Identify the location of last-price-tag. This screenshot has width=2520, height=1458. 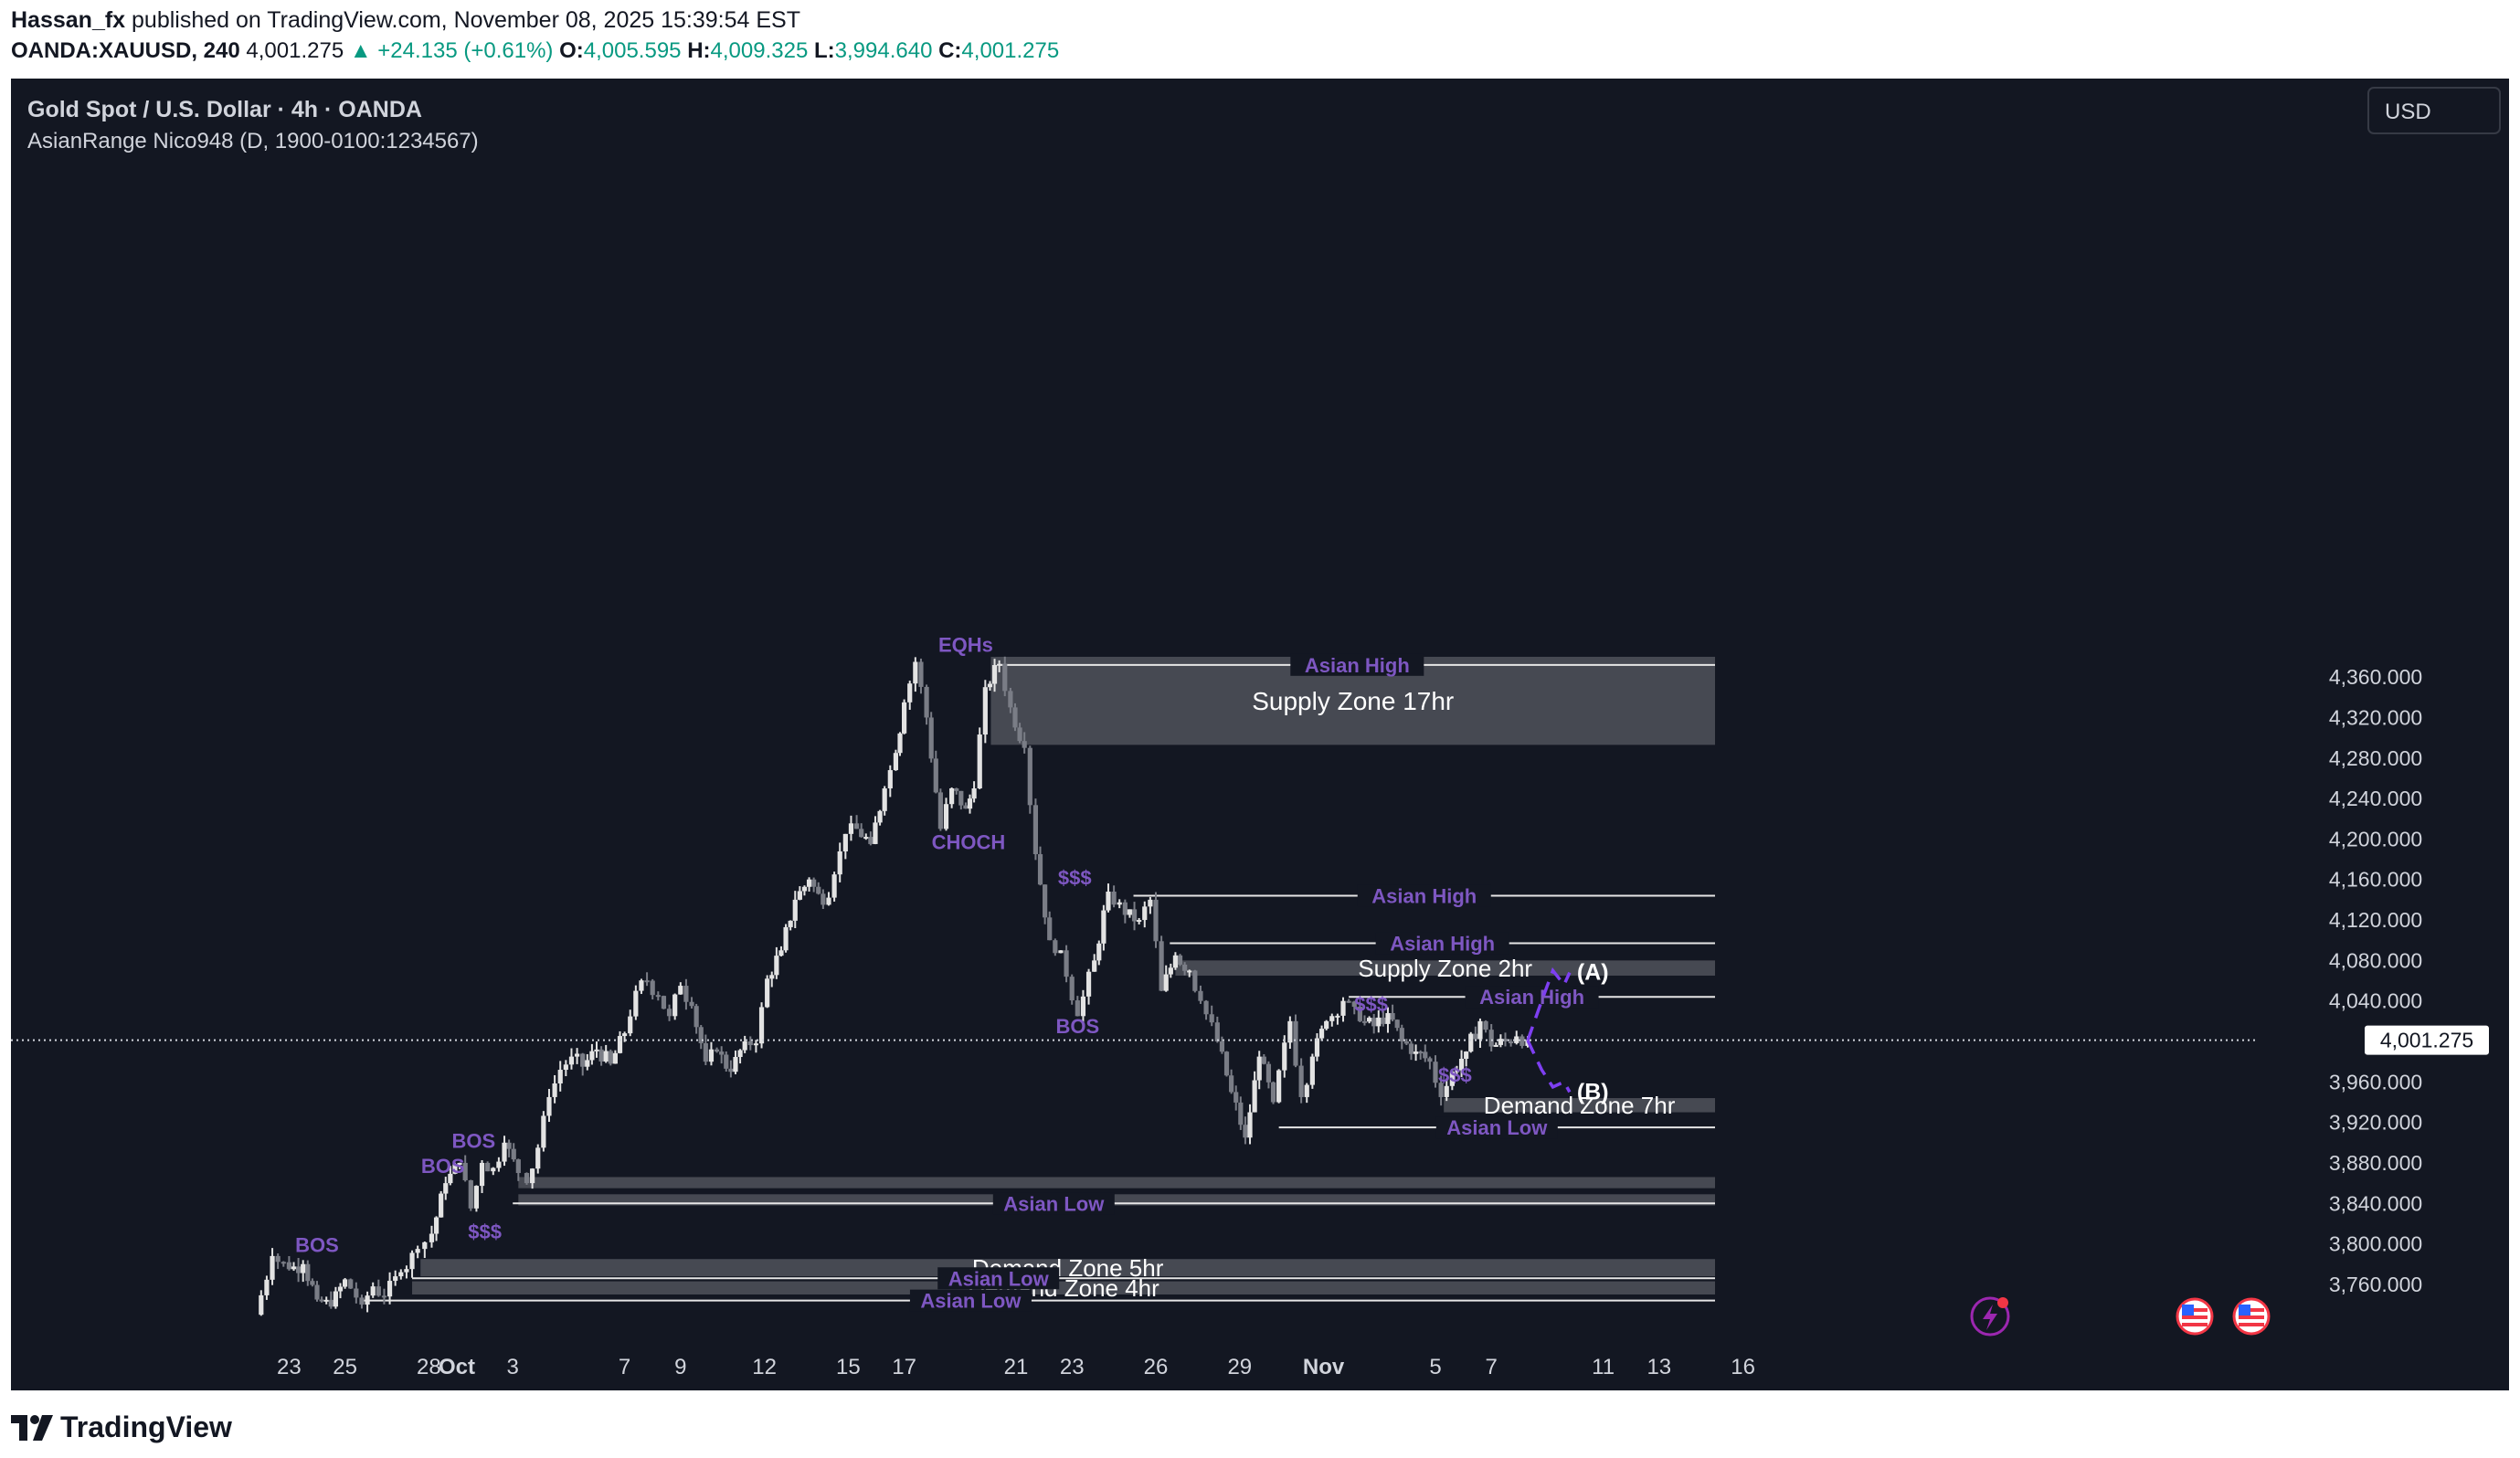
(2427, 1040).